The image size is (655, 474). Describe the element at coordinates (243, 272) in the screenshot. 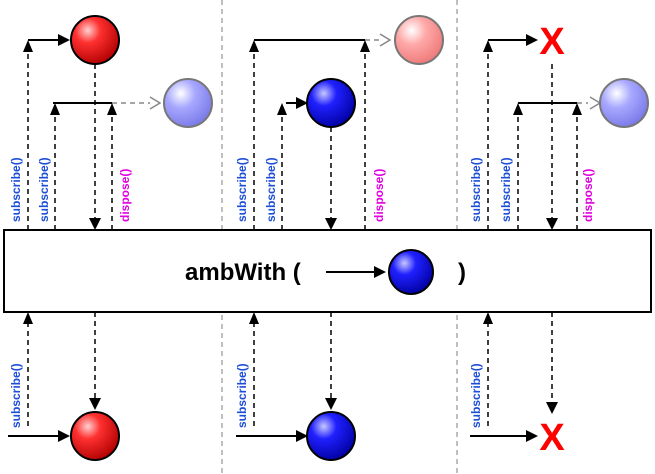

I see `operator-label: ambWith (` at that location.